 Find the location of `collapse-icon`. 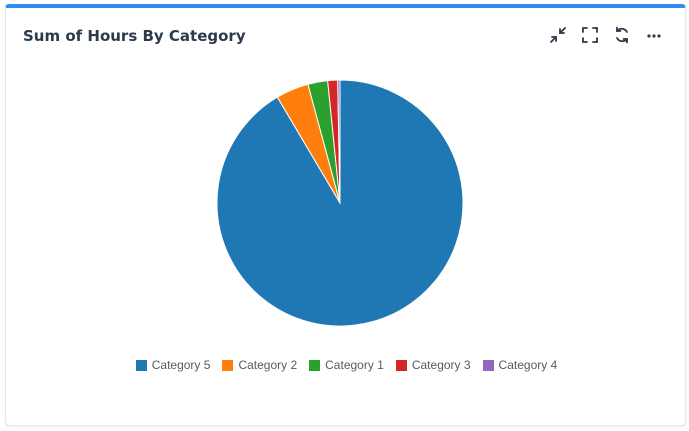

collapse-icon is located at coordinates (558, 35).